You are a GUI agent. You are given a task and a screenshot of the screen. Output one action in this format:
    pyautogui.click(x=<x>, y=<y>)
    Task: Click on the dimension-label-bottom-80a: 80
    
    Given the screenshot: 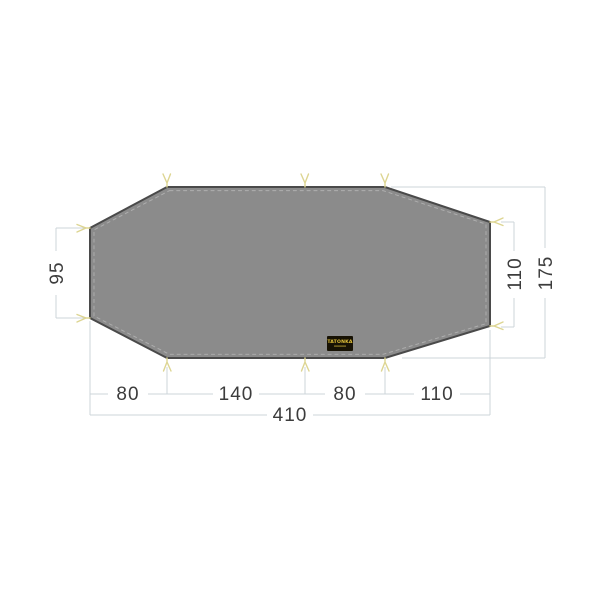 What is the action you would take?
    pyautogui.click(x=127, y=394)
    